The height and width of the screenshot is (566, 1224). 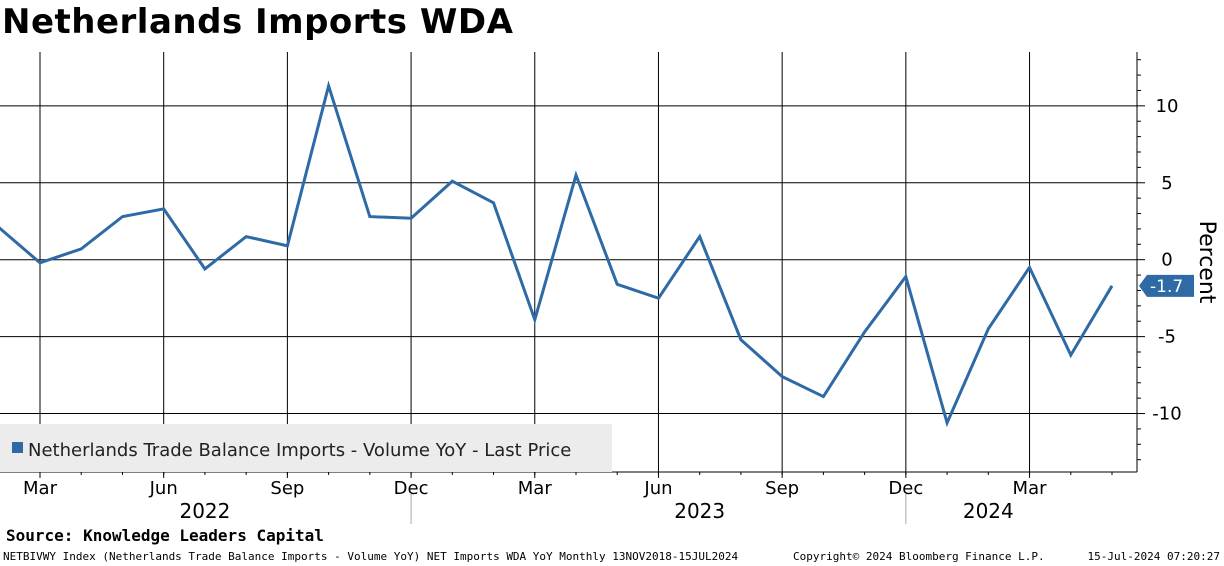 I want to click on last-value-label: -1.7, so click(x=1166, y=287).